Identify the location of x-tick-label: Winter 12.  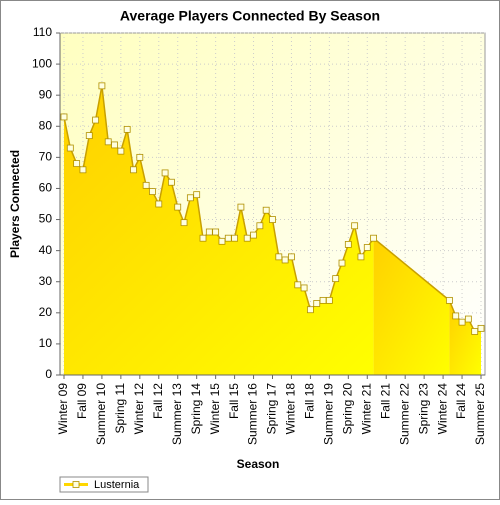
(139, 409).